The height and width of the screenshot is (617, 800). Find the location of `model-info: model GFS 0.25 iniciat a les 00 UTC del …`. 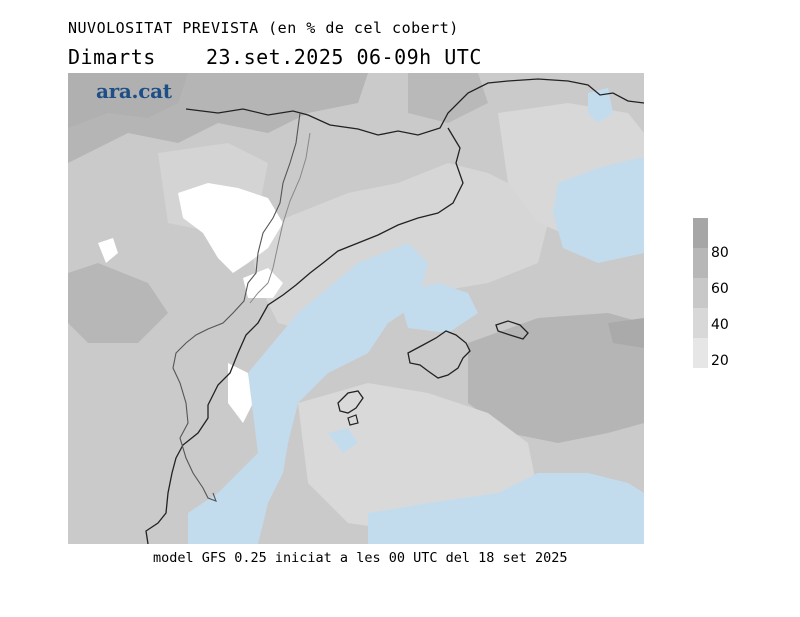

model-info: model GFS 0.25 iniciat a les 00 UTC del … is located at coordinates (360, 558).